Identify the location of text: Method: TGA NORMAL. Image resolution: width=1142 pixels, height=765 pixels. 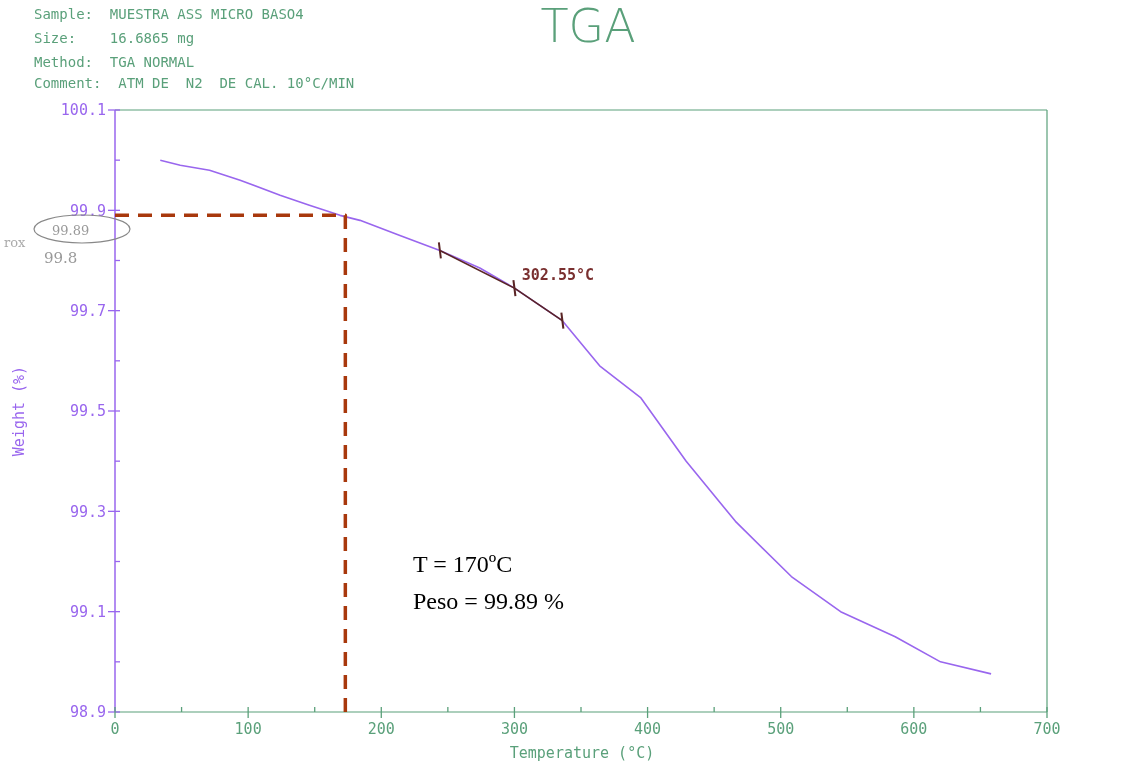
(114, 62).